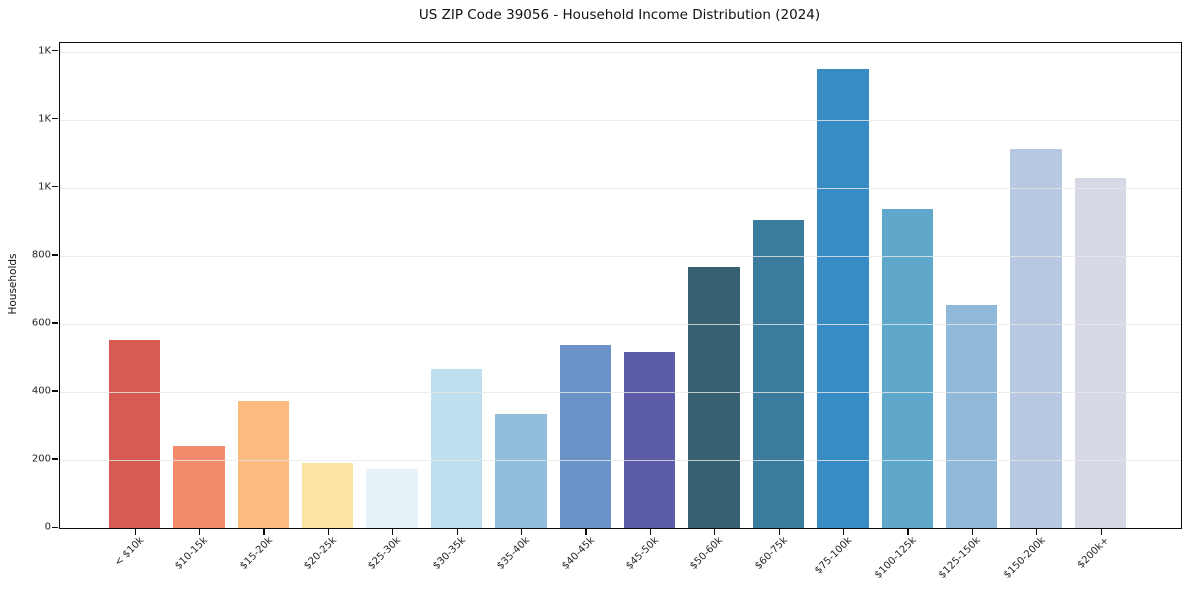 The image size is (1189, 590). What do you see at coordinates (385, 553) in the screenshot?
I see `x-tick-label: $25-30k` at bounding box center [385, 553].